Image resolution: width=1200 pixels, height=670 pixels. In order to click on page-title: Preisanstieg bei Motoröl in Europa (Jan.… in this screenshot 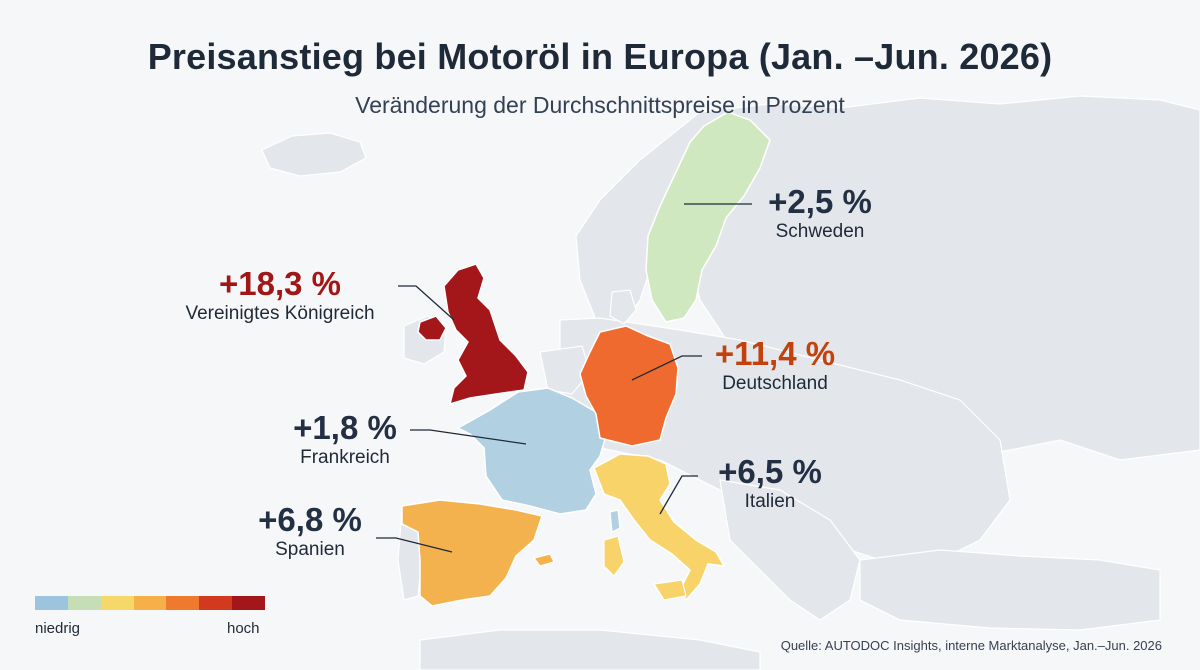, I will do `click(600, 56)`.